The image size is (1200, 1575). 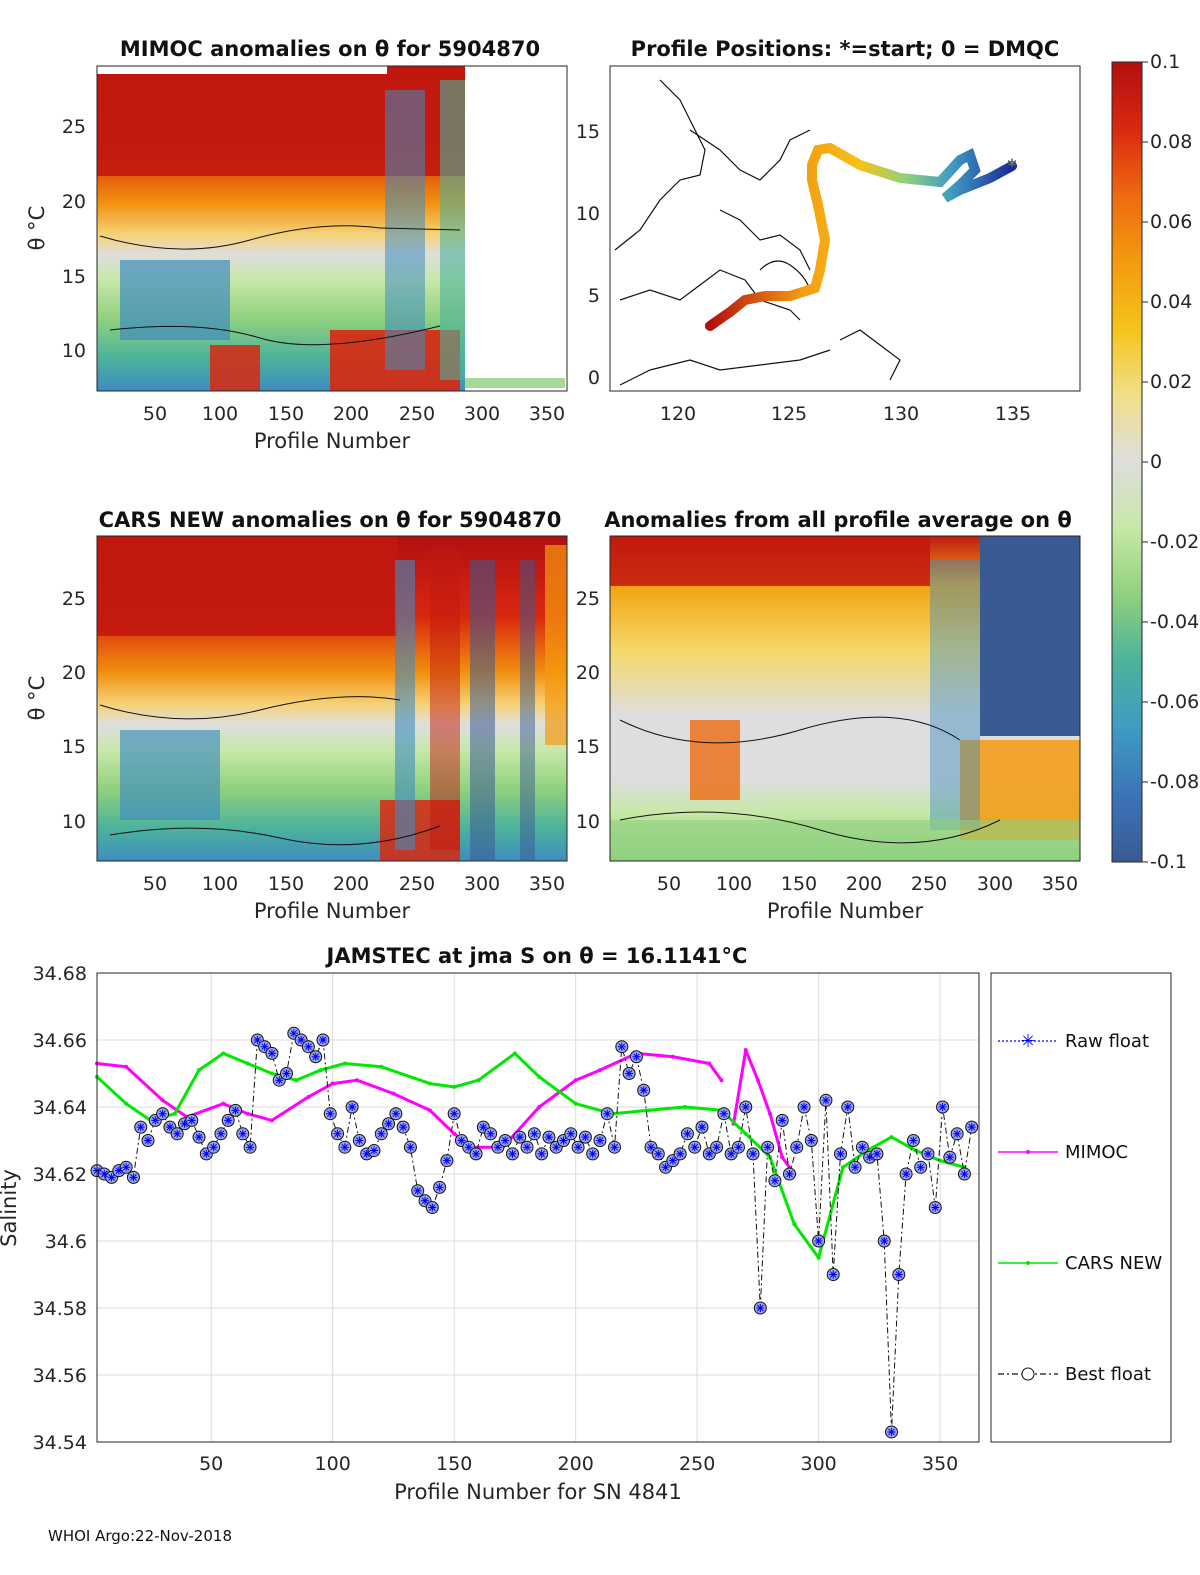 What do you see at coordinates (60, 1376) in the screenshot?
I see `y-tick: 34.56` at bounding box center [60, 1376].